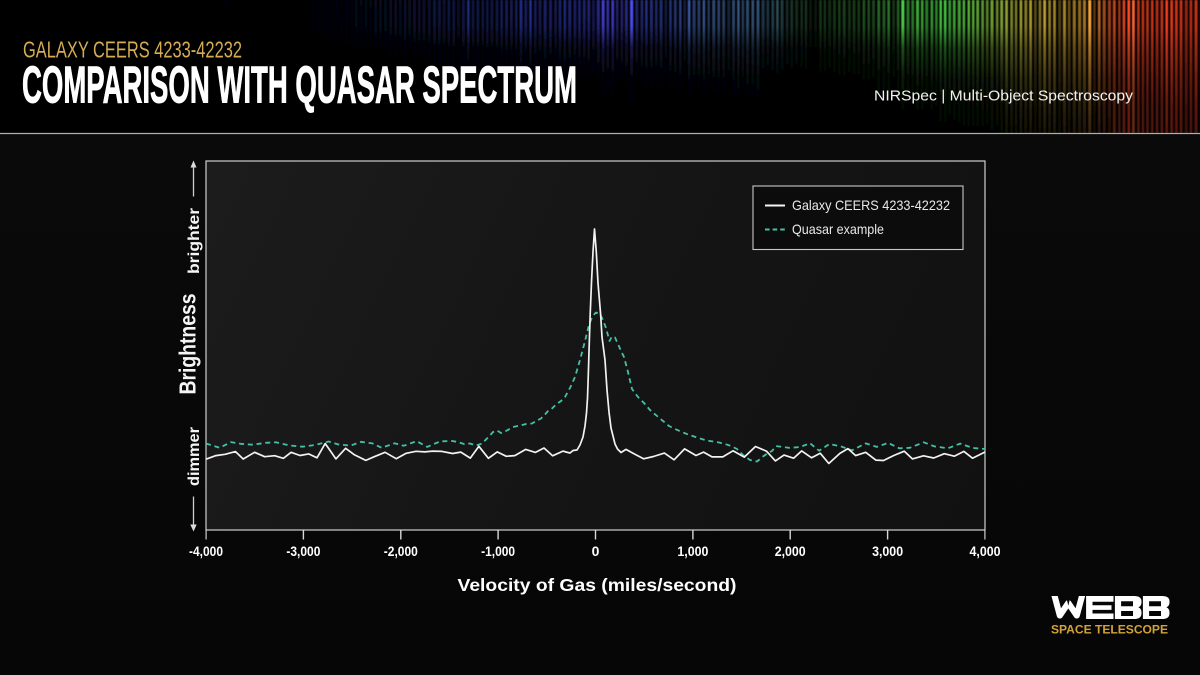 This screenshot has height=675, width=1200. I want to click on svg-text: SPACE TELESCOPE, so click(1109, 631).